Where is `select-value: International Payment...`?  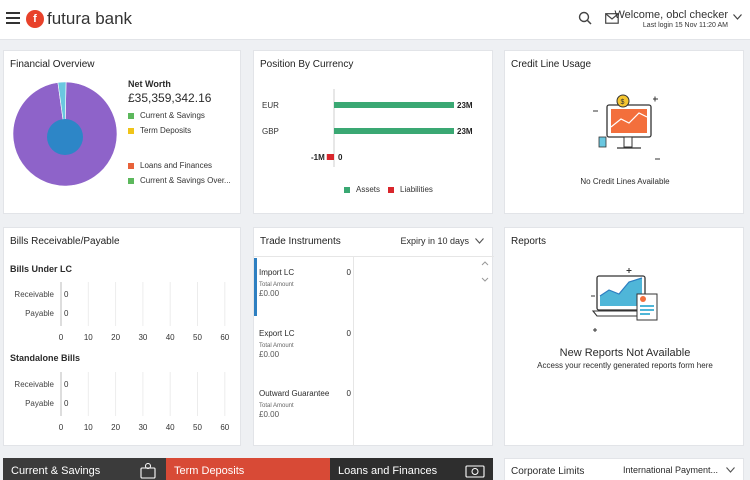 select-value: International Payment... is located at coordinates (670, 470).